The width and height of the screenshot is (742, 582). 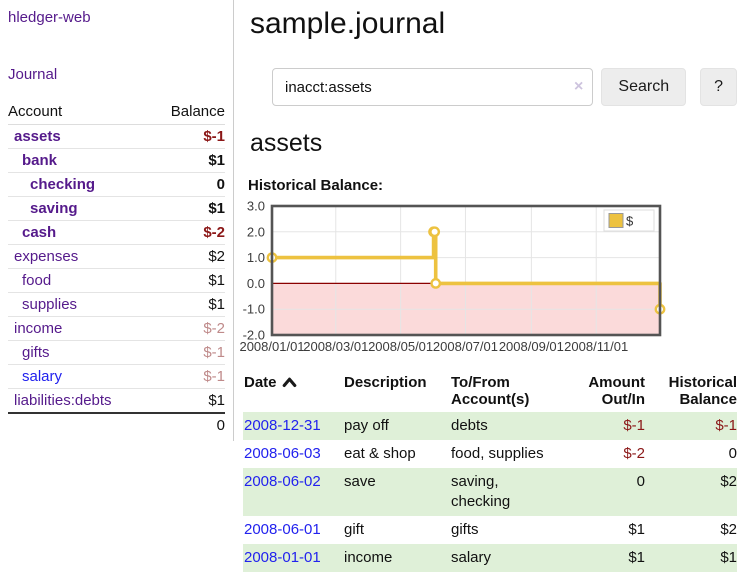 I want to click on transaction-description: save, so click(x=360, y=481).